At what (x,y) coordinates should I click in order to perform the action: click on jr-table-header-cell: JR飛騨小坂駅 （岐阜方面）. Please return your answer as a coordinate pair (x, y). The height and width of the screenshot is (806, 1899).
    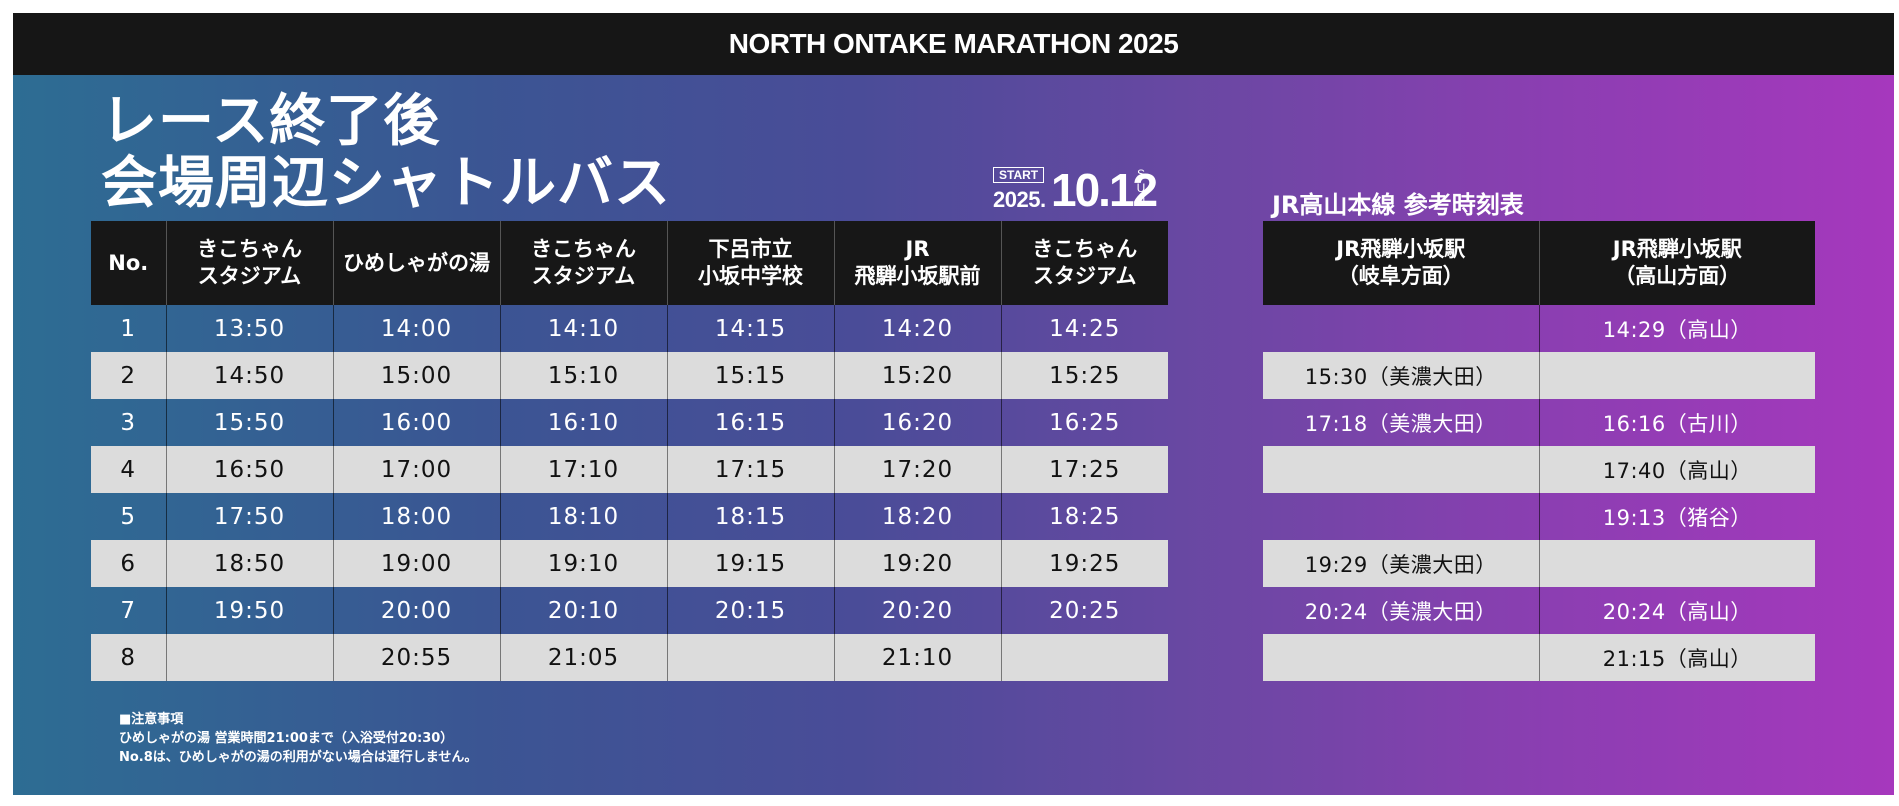
    Looking at the image, I should click on (1401, 263).